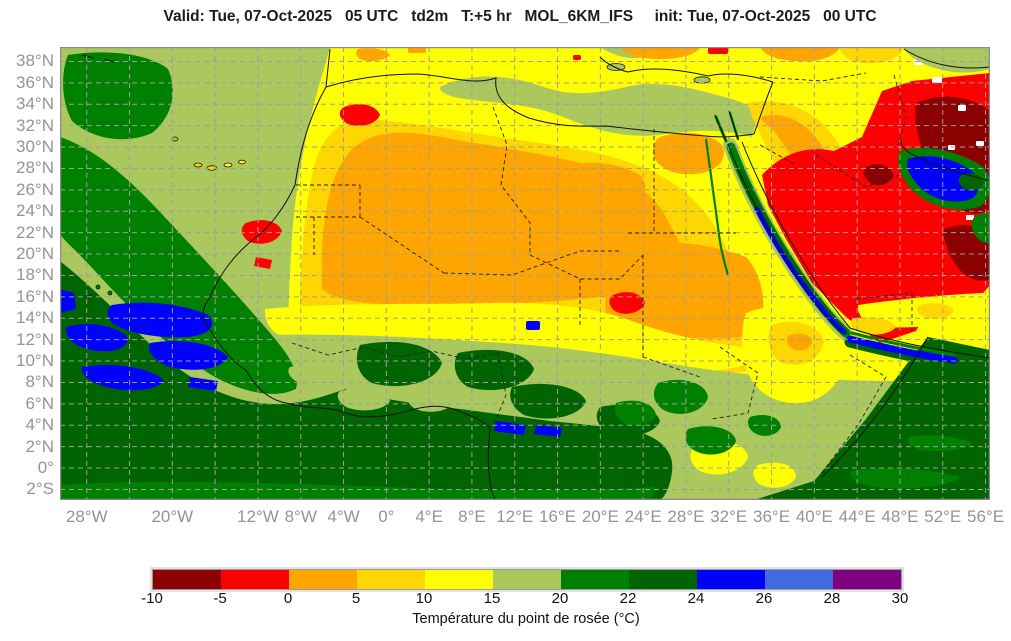 The height and width of the screenshot is (641, 1011). What do you see at coordinates (429, 516) in the screenshot?
I see `lon-tick-label: 4°E` at bounding box center [429, 516].